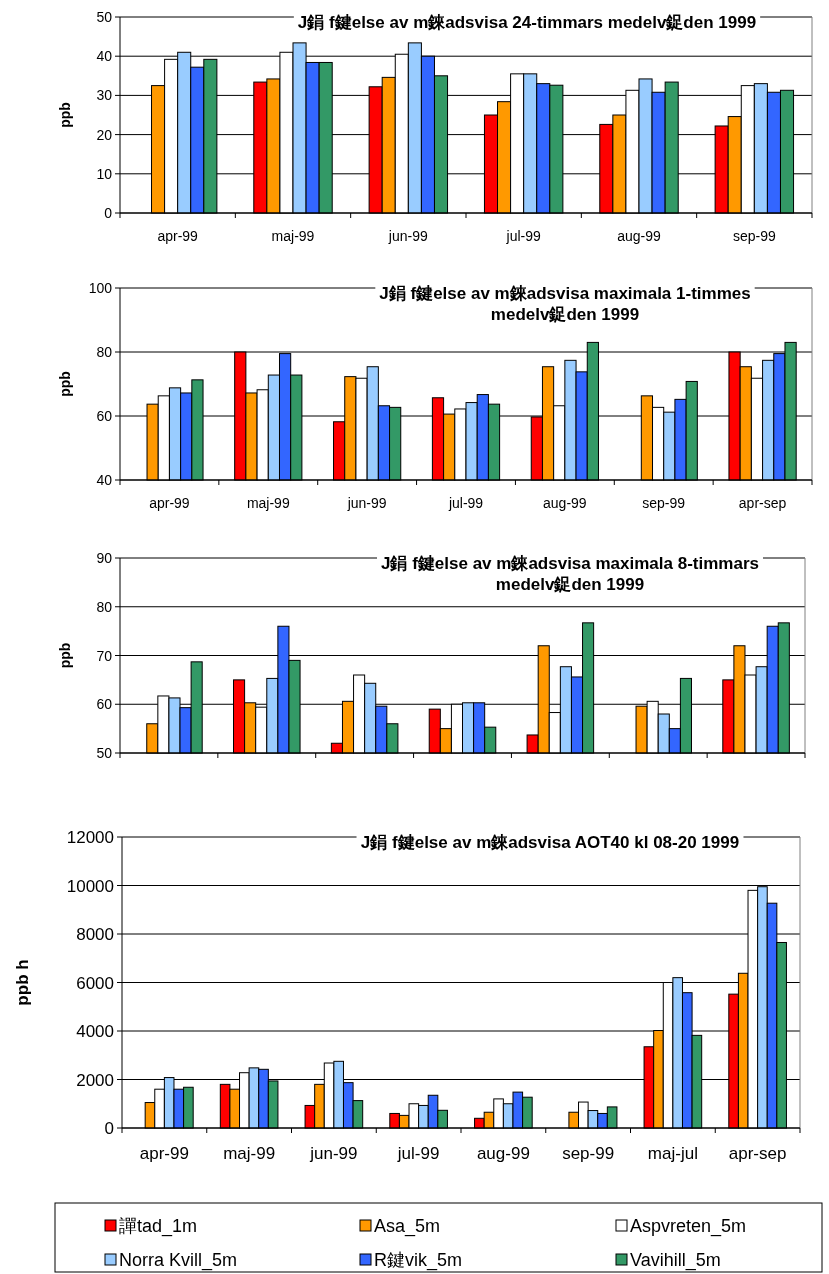 Image resolution: width=829 pixels, height=1274 pixels. Describe the element at coordinates (22, 982) in the screenshot. I see `y-axis-title: ppb h` at that location.